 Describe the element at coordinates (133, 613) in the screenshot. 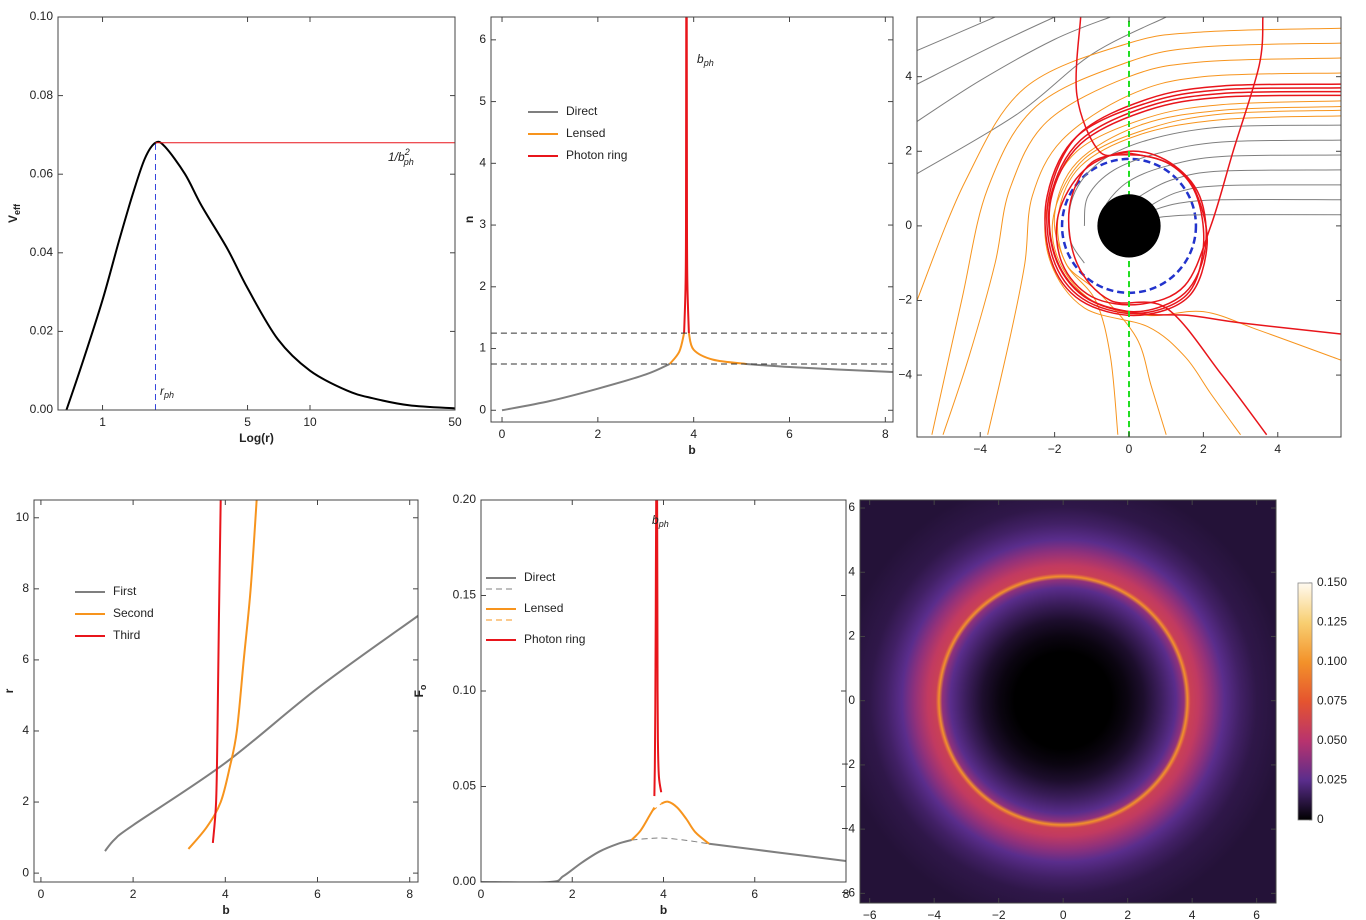

I see `legend-label: Second` at that location.